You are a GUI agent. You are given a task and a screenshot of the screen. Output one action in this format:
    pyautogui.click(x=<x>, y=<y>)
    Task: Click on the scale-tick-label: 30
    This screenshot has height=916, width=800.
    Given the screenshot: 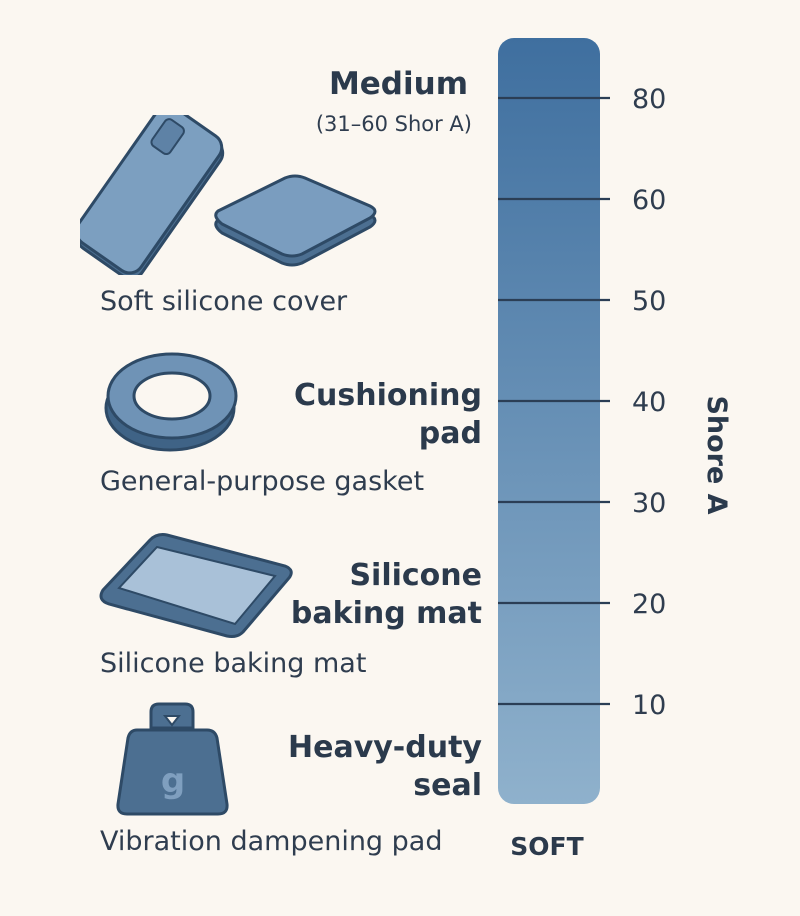 What is the action you would take?
    pyautogui.click(x=649, y=503)
    